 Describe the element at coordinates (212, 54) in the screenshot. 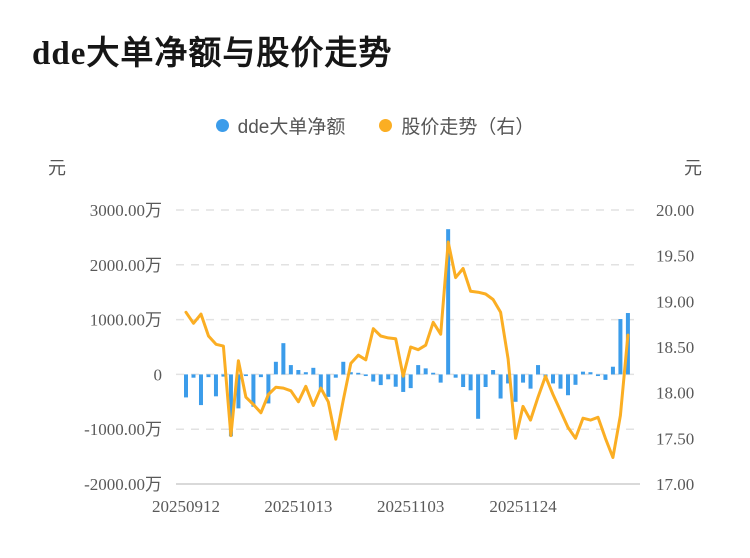

I see `page-title: dde大单净额与股价走势` at that location.